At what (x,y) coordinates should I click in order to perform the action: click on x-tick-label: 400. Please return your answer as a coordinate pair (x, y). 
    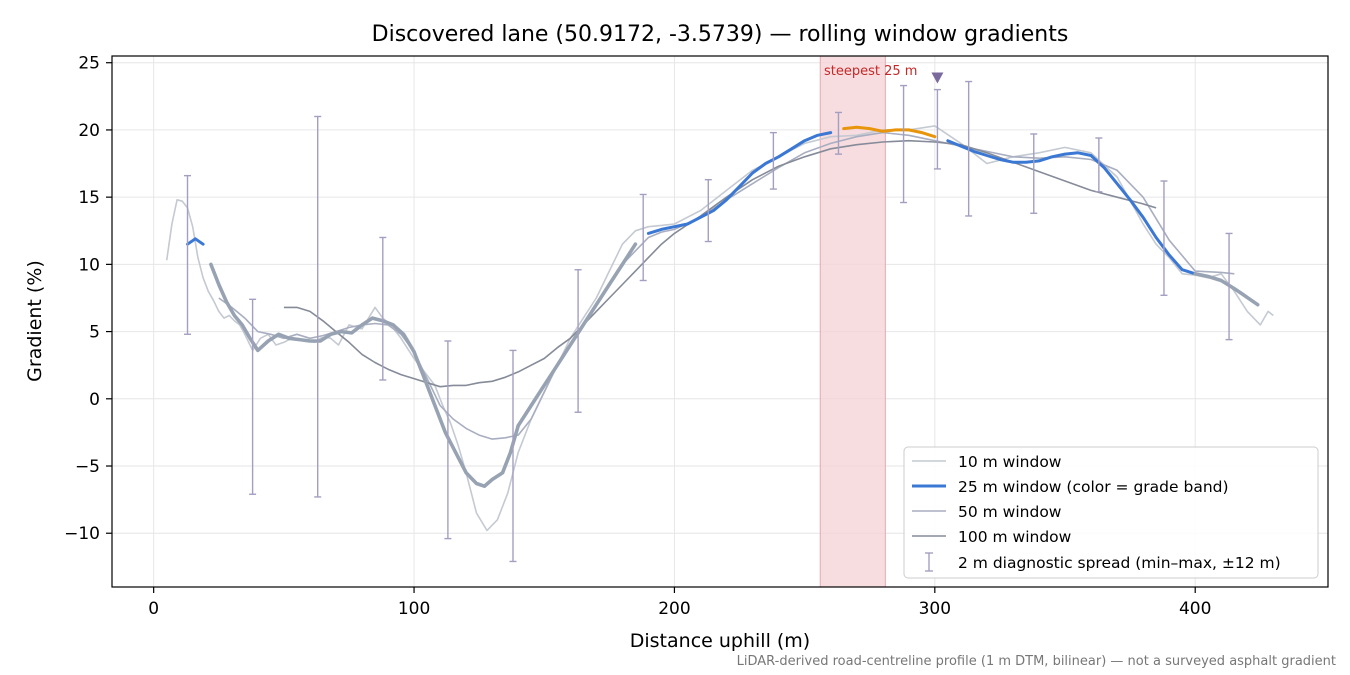
    Looking at the image, I should click on (1195, 609).